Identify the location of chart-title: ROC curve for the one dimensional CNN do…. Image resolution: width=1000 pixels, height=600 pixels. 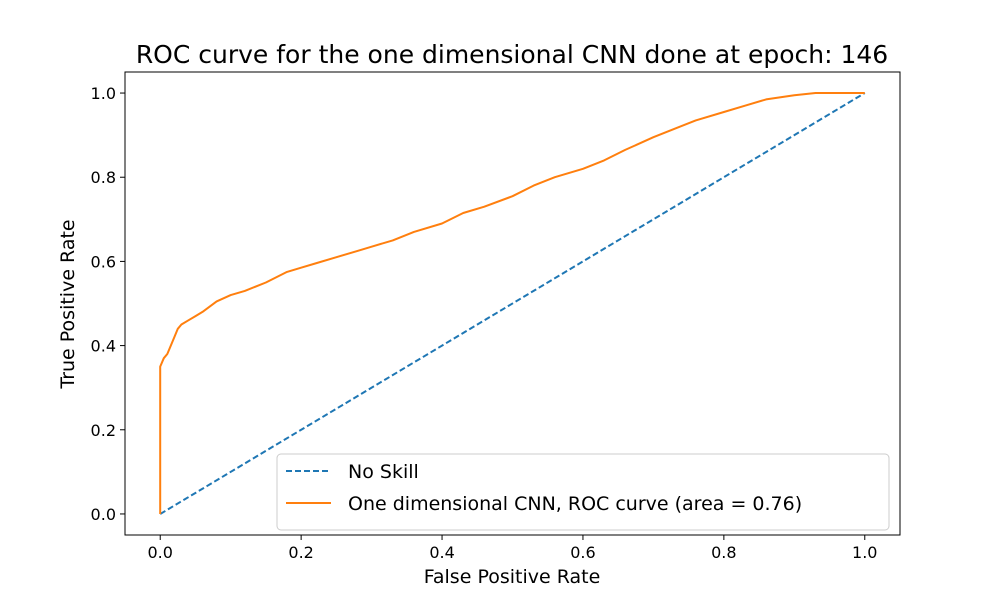
(512, 54).